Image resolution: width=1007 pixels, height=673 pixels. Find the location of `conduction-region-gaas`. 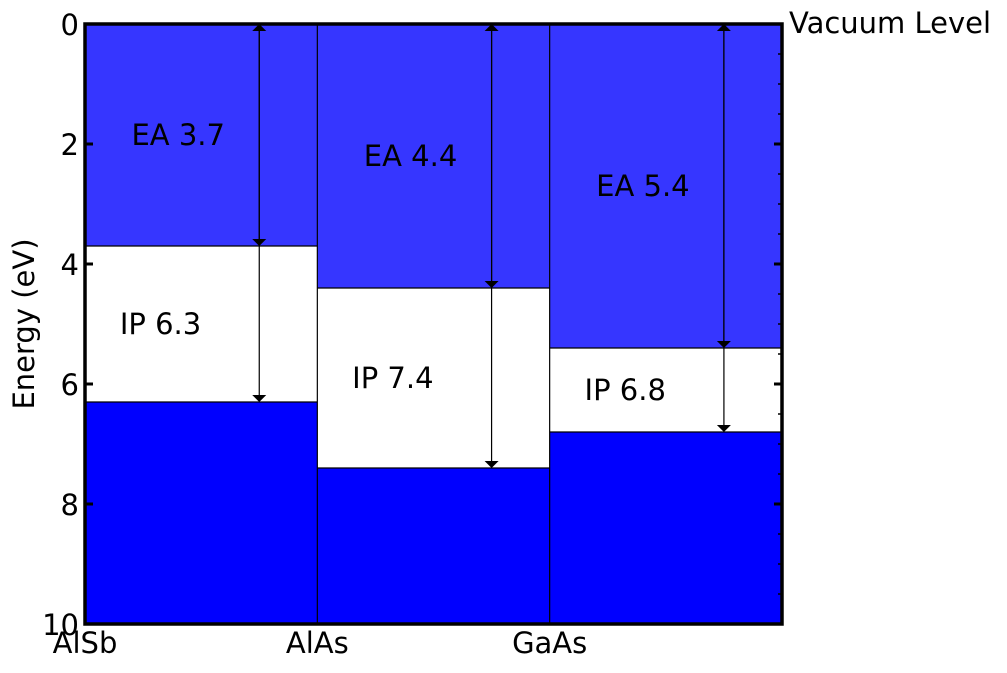

conduction-region-gaas is located at coordinates (665, 186).